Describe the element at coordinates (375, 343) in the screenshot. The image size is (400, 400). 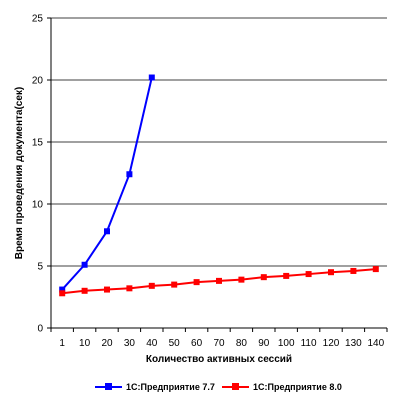
I see `x-tick-label: 140` at that location.